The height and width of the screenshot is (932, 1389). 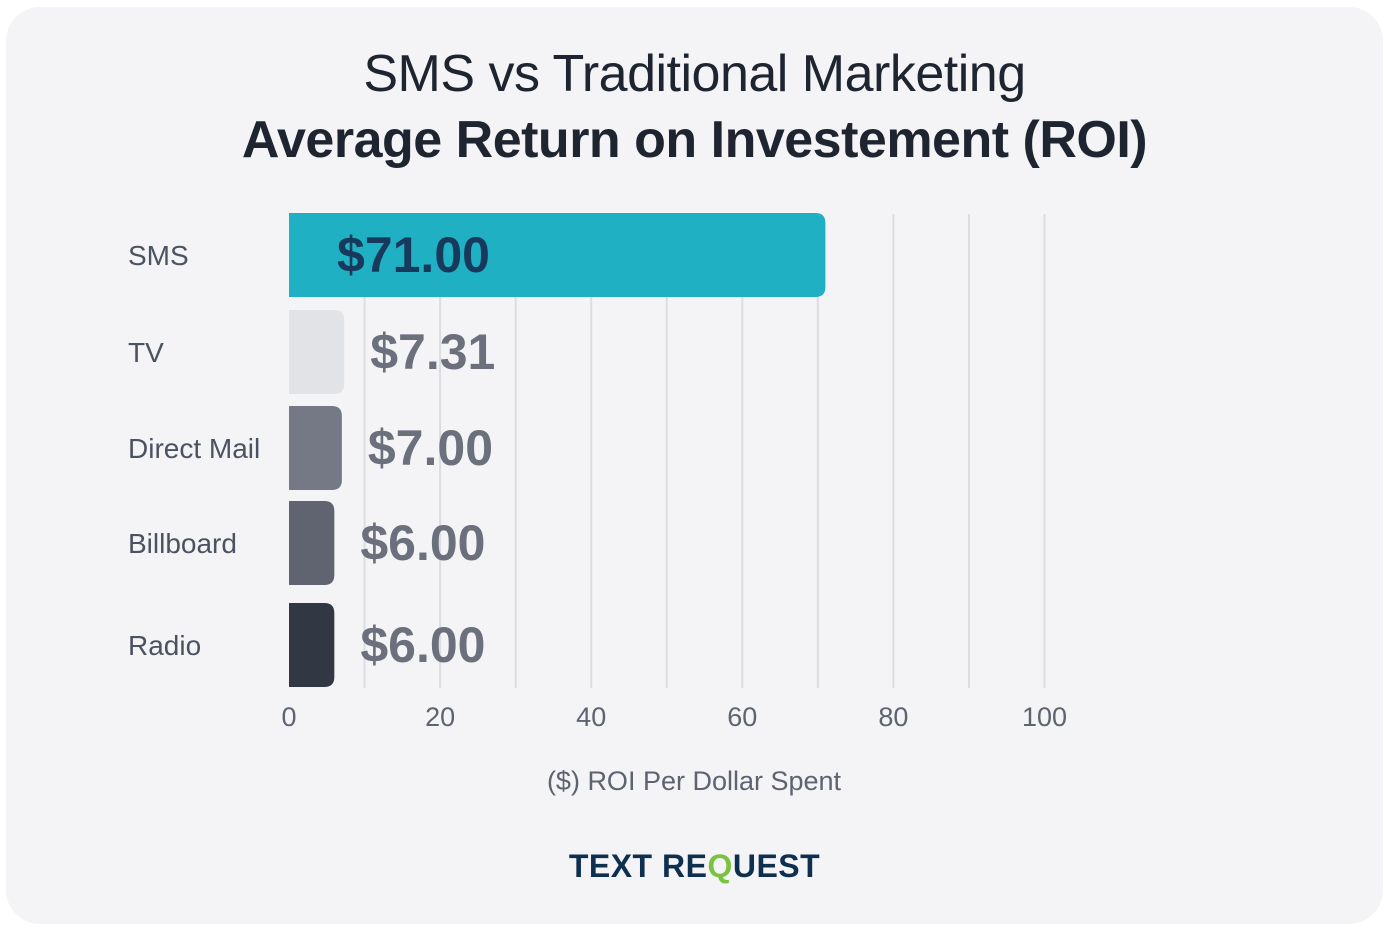 I want to click on x-tick-label-0: 0, so click(x=288, y=717).